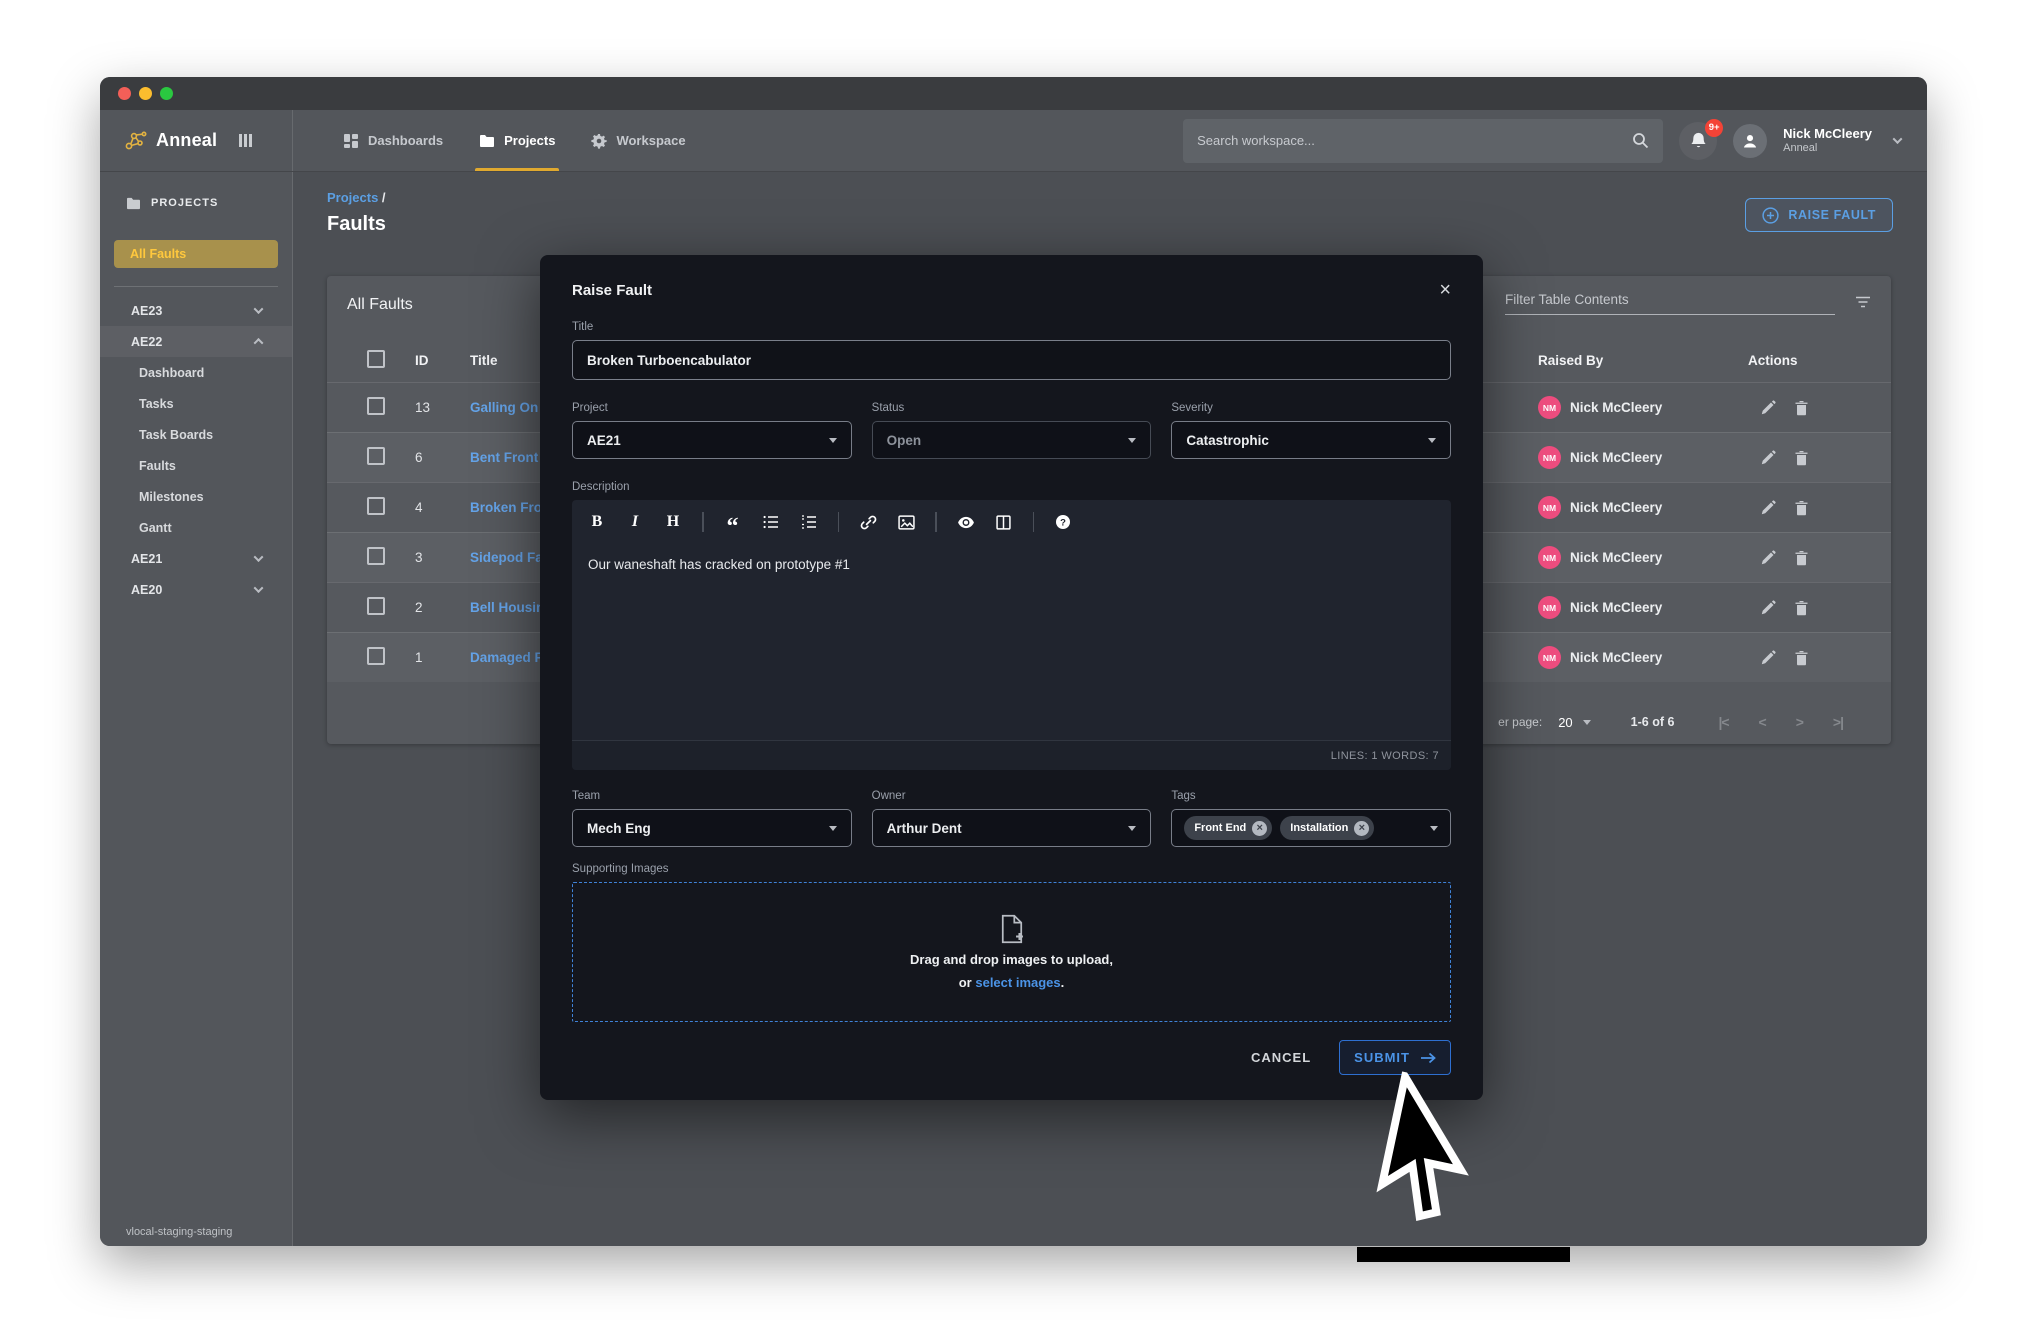  What do you see at coordinates (176, 434) in the screenshot?
I see `sidebar-subitem-task-boards: Task Boards` at bounding box center [176, 434].